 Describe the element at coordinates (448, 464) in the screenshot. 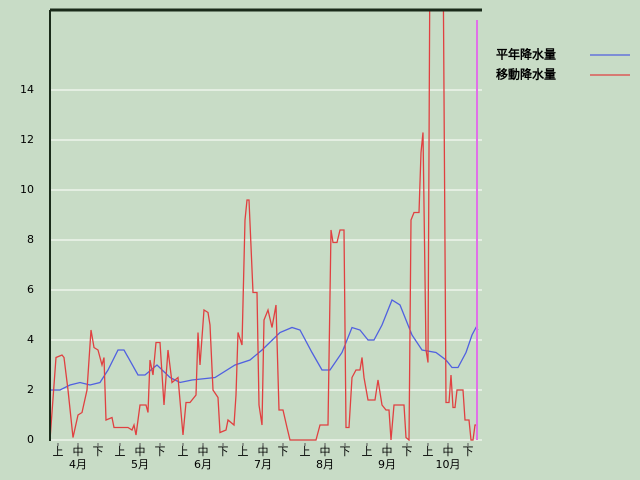

I see `month-label: 10月` at that location.